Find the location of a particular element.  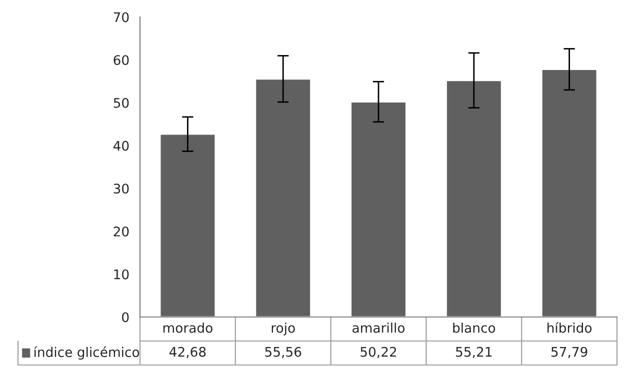

x-tick-label: morado is located at coordinates (187, 327).